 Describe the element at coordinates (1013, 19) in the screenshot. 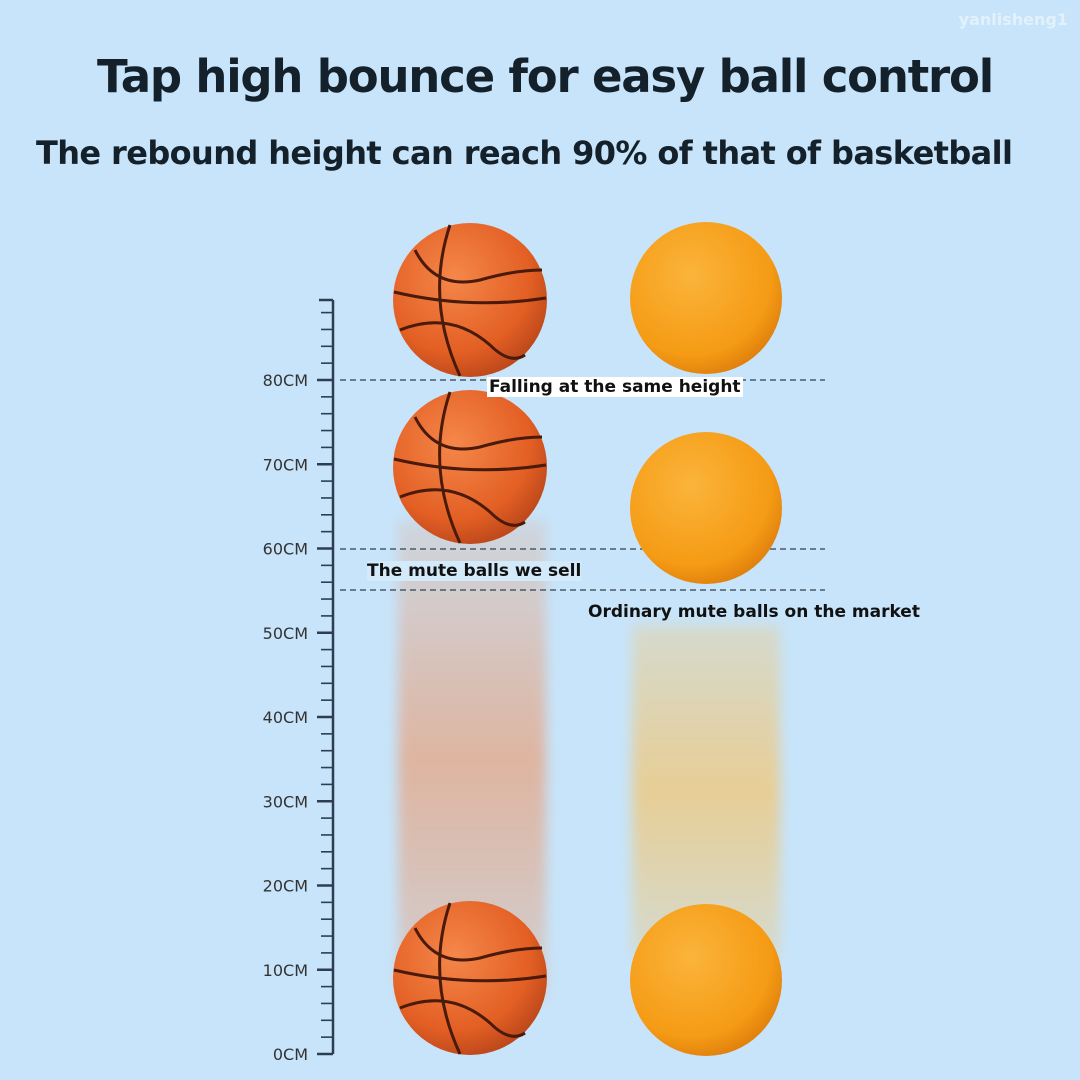

I see `watermark: yanlisheng1` at that location.